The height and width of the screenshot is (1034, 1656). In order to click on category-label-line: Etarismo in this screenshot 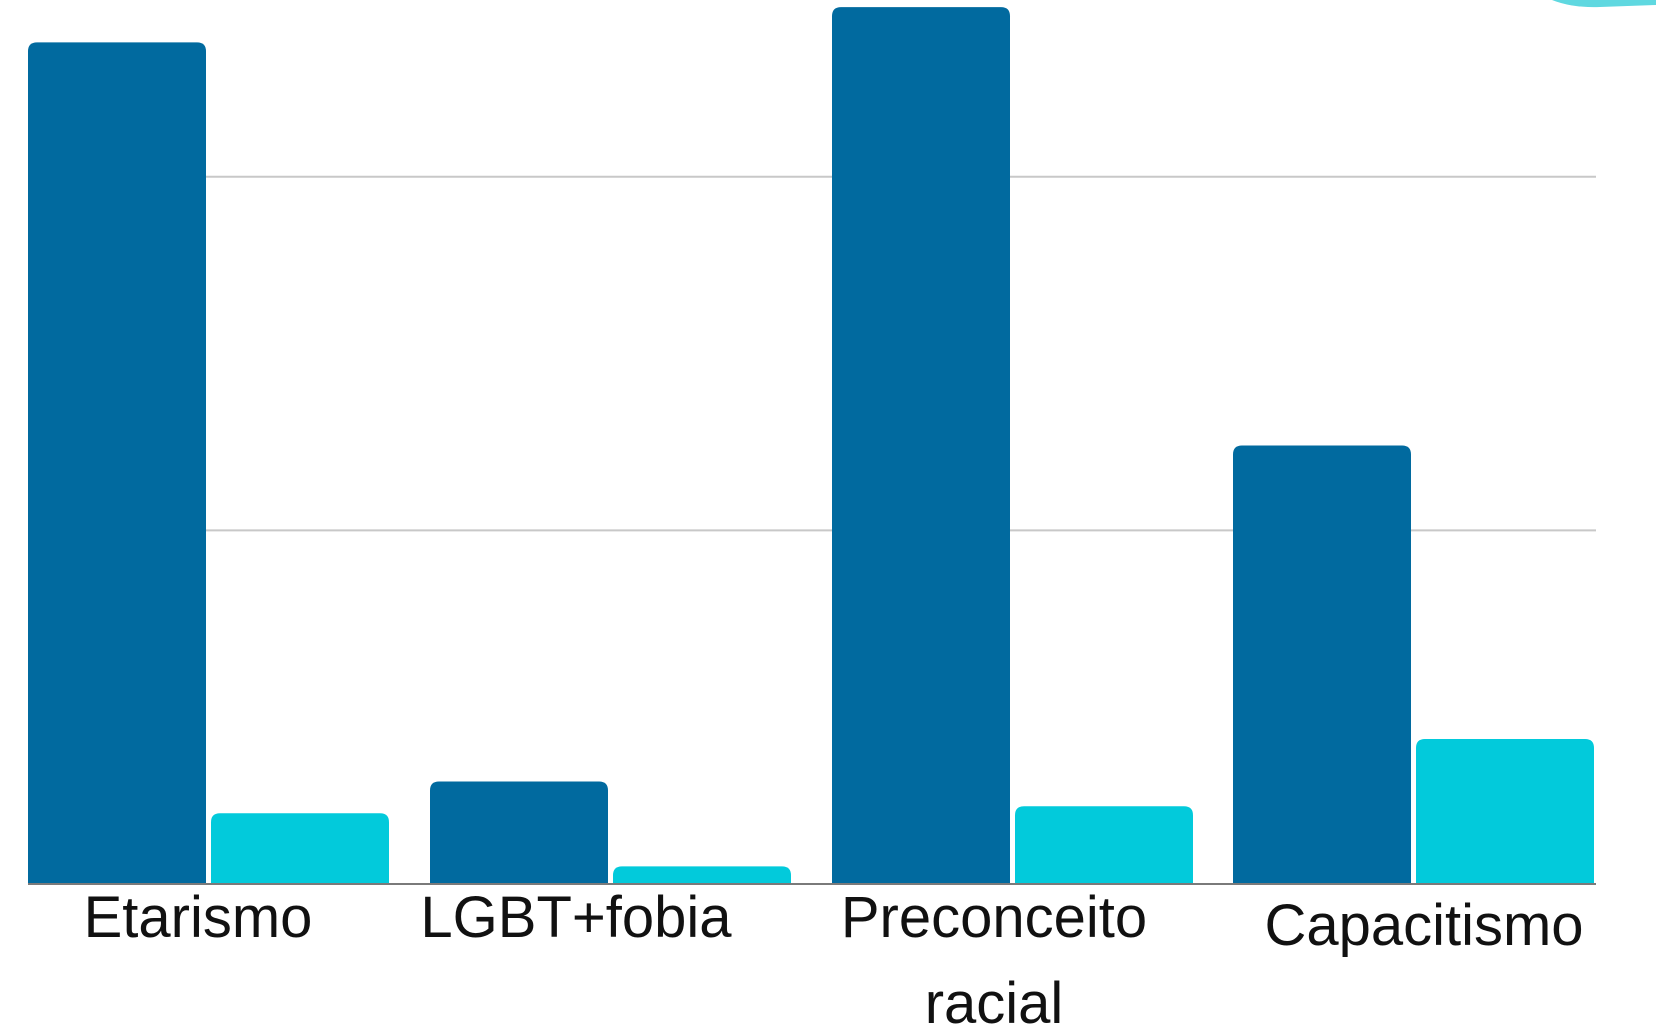, I will do `click(198, 917)`.